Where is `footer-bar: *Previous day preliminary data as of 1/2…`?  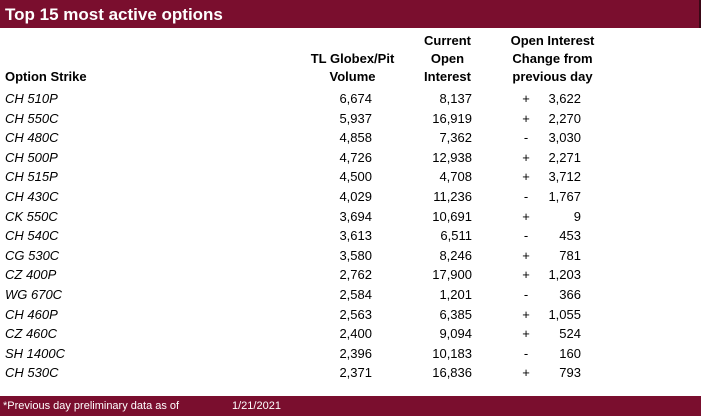
footer-bar: *Previous day preliminary data as of 1/2… is located at coordinates (350, 406).